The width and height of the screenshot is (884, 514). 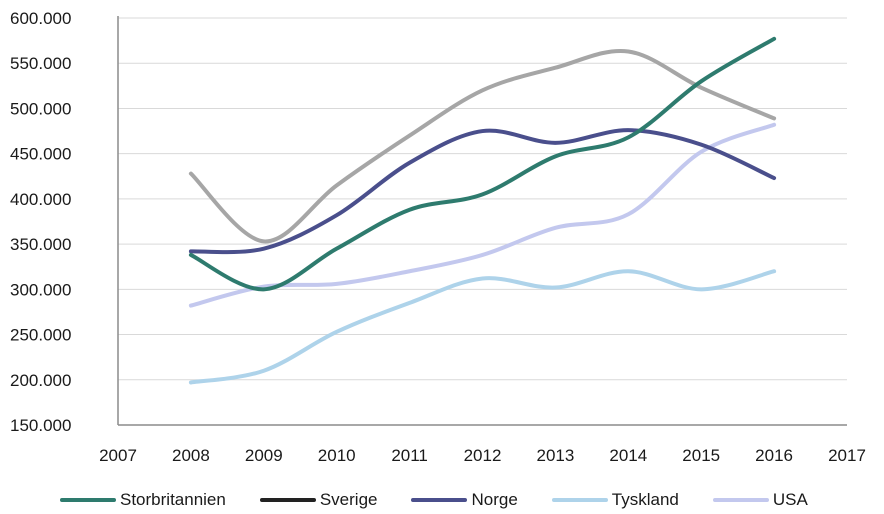 What do you see at coordinates (191, 455) in the screenshot?
I see `x-tick-label: 2008` at bounding box center [191, 455].